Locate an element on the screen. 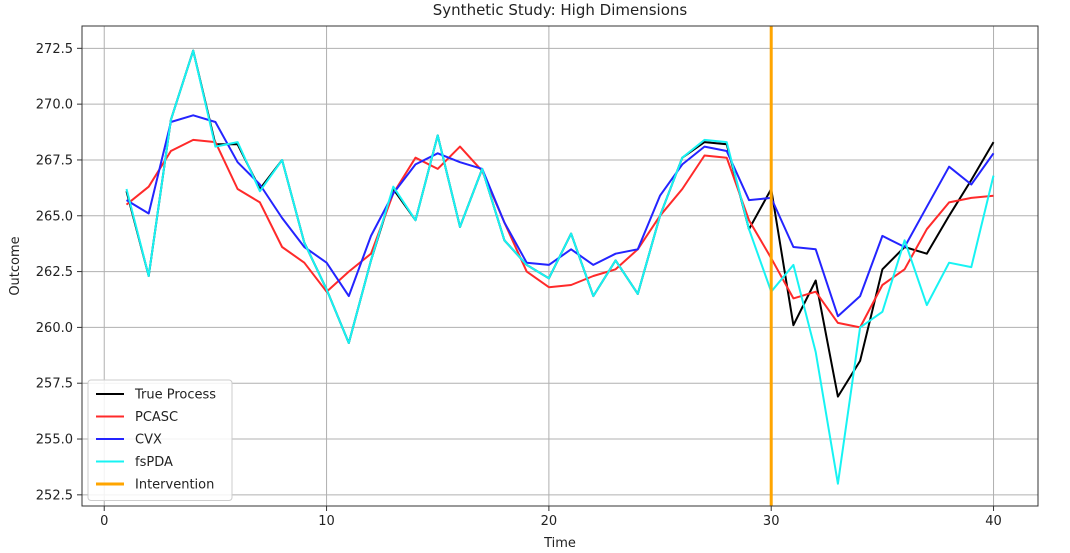 Image resolution: width=1070 pixels, height=553 pixels. legend-label-fspda: fsPDA is located at coordinates (154, 462).